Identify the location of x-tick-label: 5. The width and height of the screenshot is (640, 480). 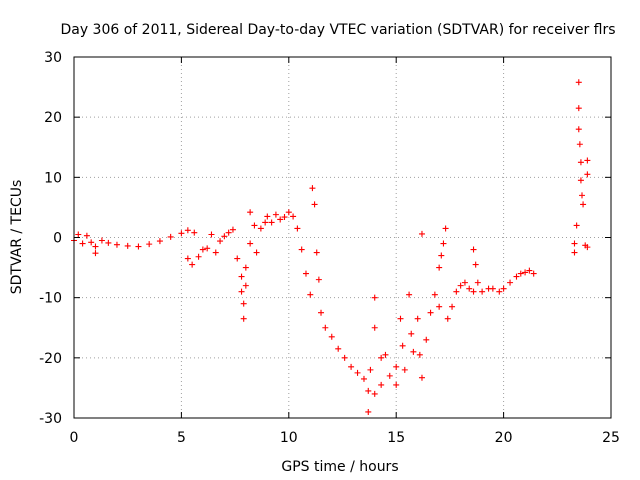
(181, 438).